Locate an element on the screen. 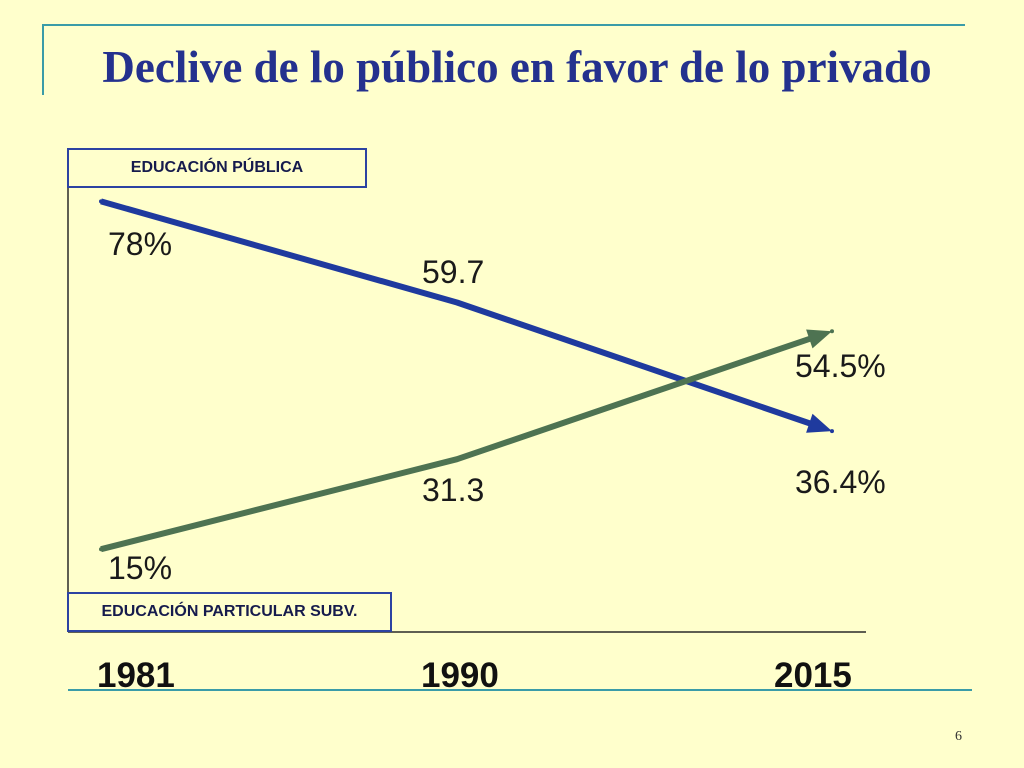 The width and height of the screenshot is (1024, 768). data-point-private-1990 is located at coordinates (457, 459).